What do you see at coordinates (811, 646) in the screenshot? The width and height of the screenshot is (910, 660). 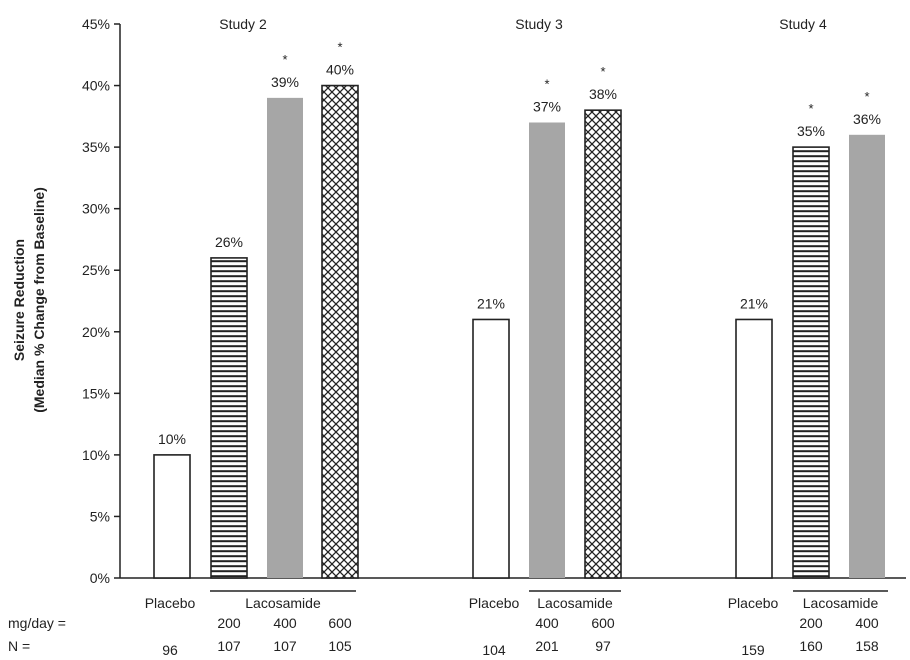 I see `n-label: 160` at bounding box center [811, 646].